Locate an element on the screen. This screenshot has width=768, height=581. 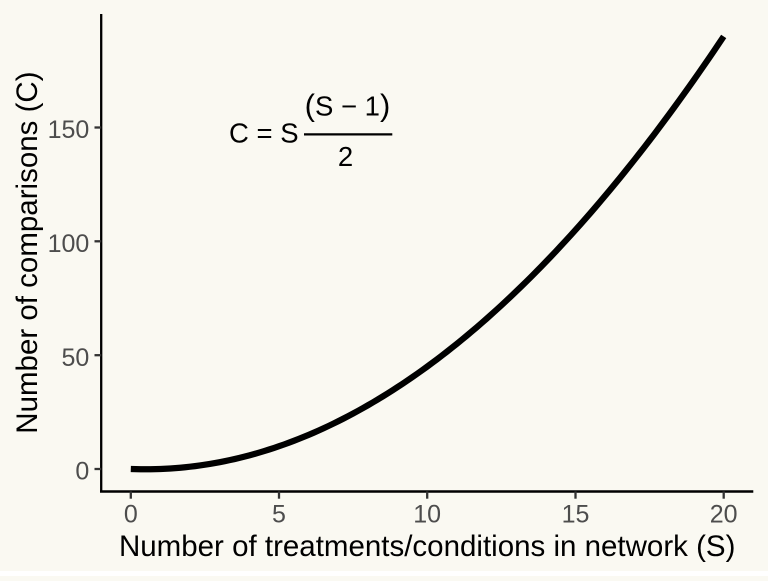
svg-text: 15 is located at coordinates (576, 515).